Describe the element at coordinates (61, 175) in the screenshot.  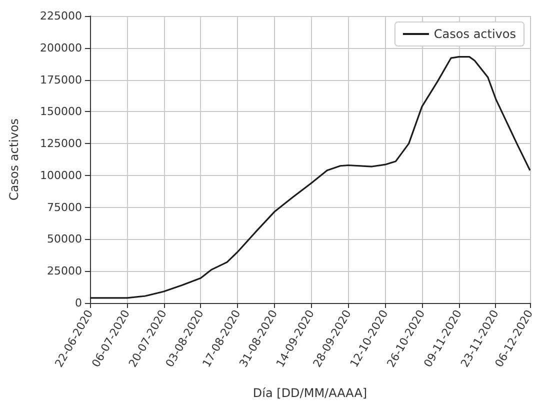
I see `y-tick-label: 100000` at that location.